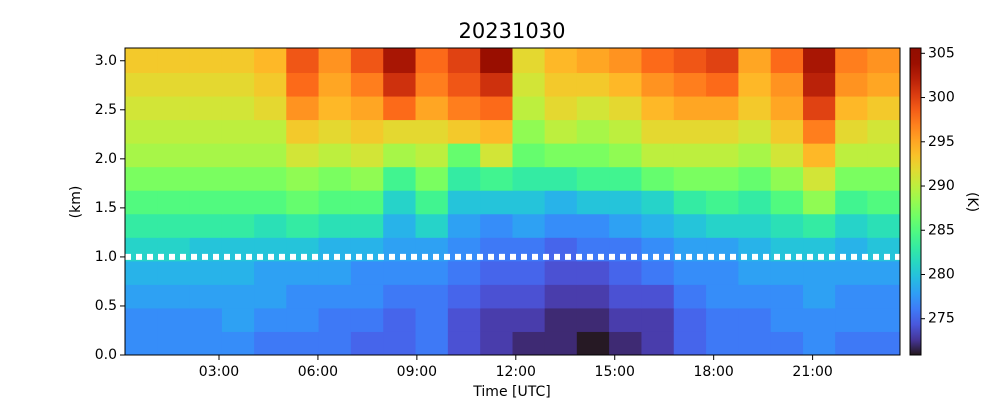  What do you see at coordinates (219, 372) in the screenshot?
I see `x-tick-label: 03:00` at bounding box center [219, 372].